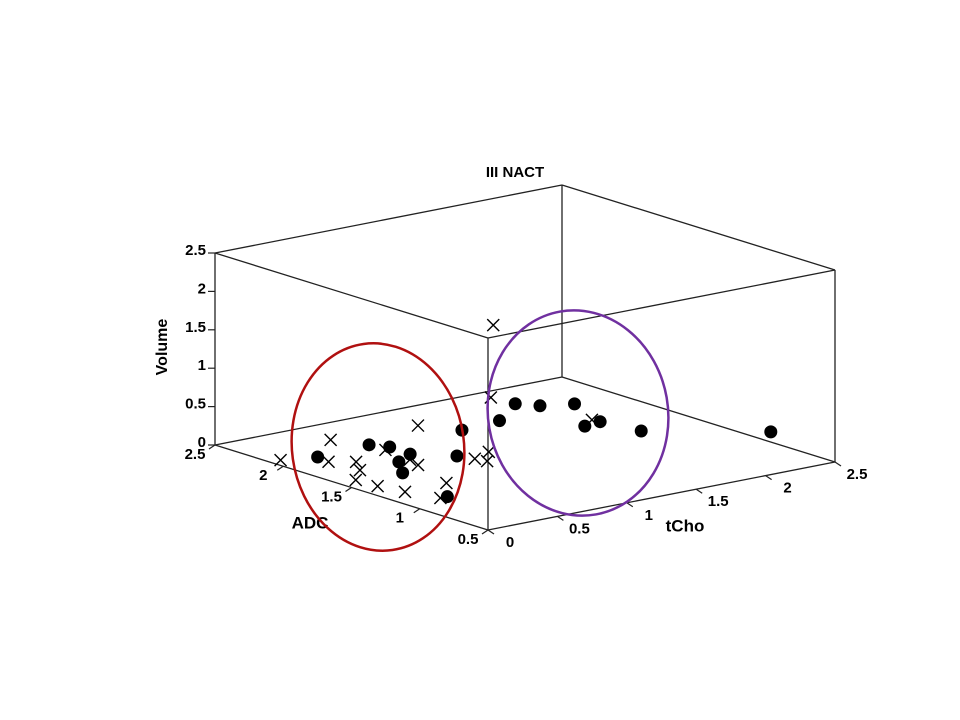  I want to click on x-tick-label: 0, so click(510, 542).